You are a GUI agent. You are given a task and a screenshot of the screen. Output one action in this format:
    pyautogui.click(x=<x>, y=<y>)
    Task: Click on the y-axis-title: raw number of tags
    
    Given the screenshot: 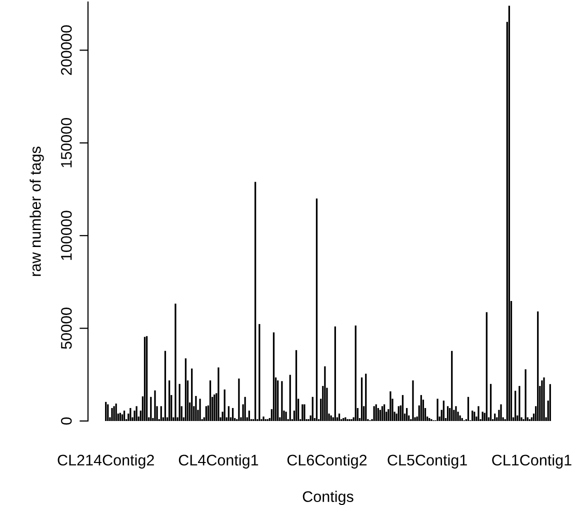 What is the action you would take?
    pyautogui.click(x=37, y=211)
    